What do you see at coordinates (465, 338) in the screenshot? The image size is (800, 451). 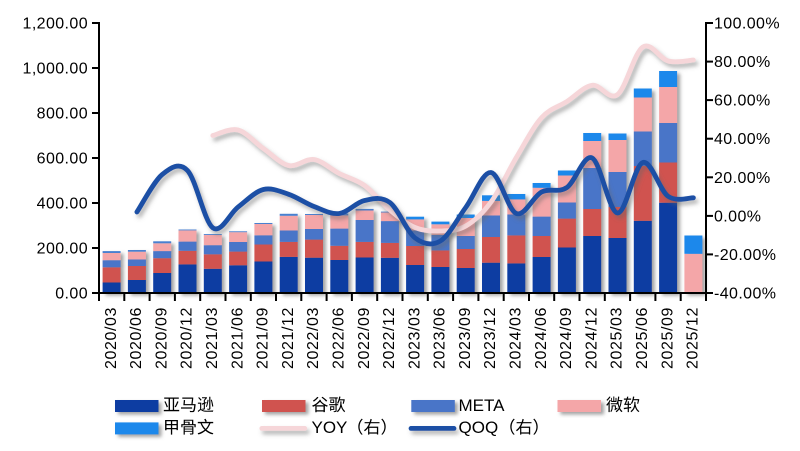 I see `svg-text: 2023/09` at bounding box center [465, 338].